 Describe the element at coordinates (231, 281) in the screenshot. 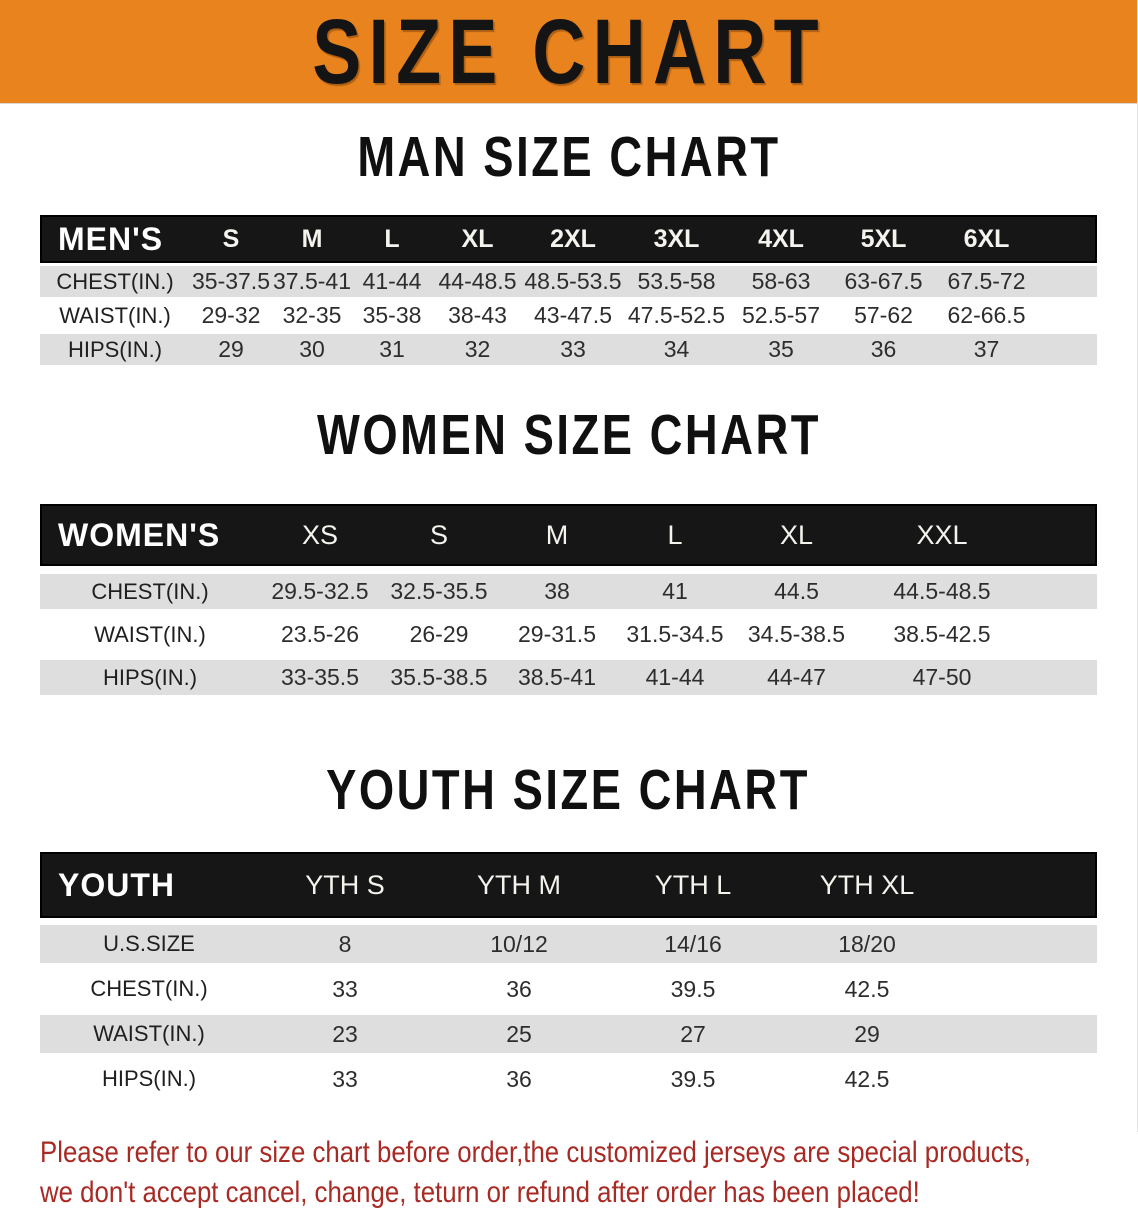

I see `size-value-cell: 35-37.5` at that location.